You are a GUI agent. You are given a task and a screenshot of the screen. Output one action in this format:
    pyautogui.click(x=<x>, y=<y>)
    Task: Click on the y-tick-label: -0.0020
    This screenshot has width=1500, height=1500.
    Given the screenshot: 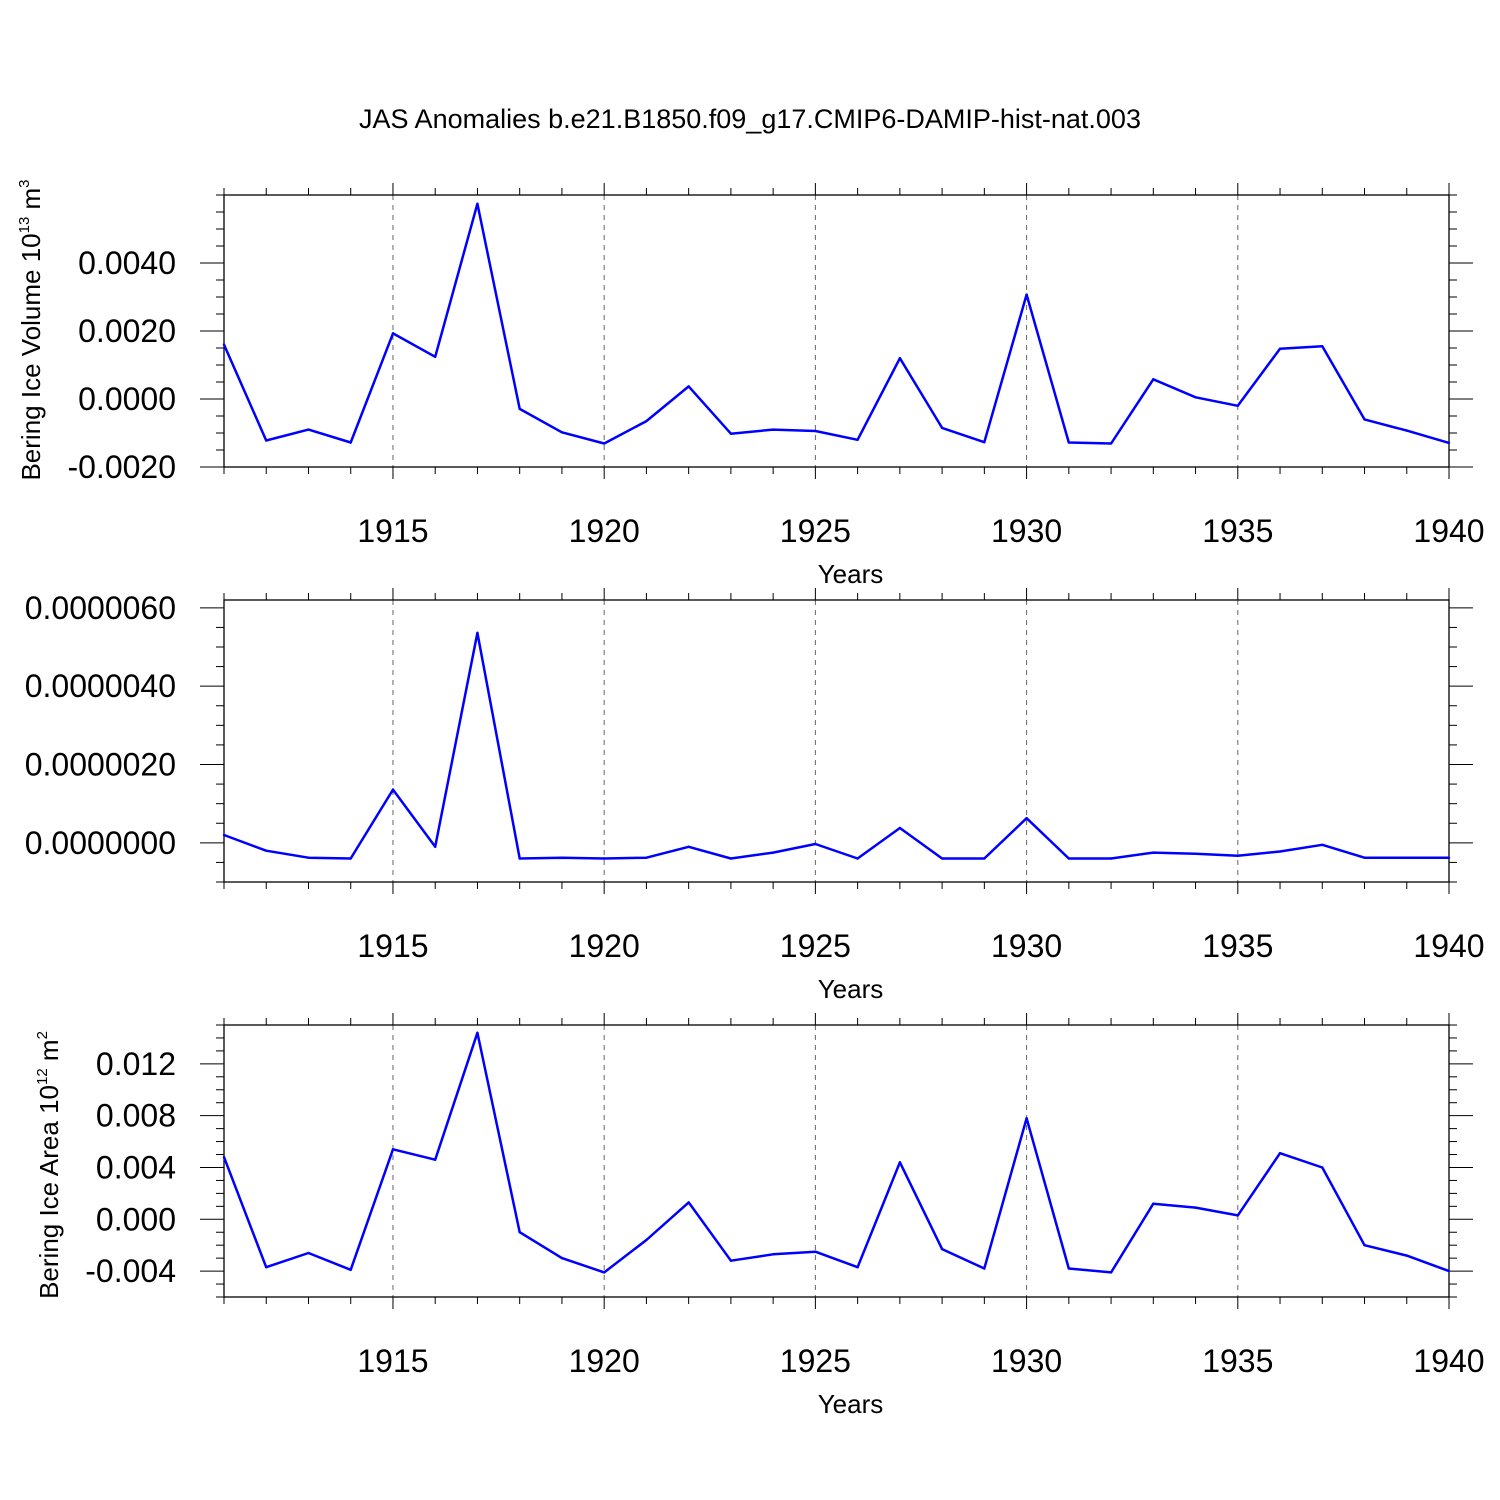 What is the action you would take?
    pyautogui.click(x=121, y=467)
    